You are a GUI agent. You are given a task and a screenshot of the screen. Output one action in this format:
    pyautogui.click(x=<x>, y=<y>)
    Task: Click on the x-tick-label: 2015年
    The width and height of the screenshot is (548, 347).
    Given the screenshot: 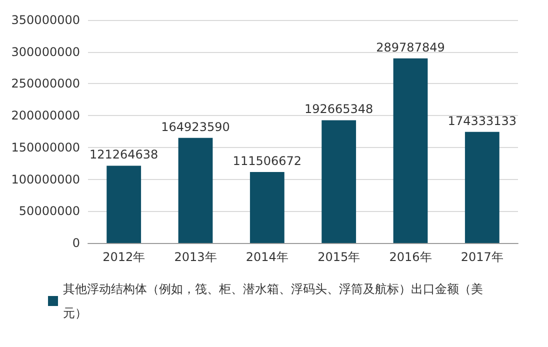 What is the action you would take?
    pyautogui.click(x=339, y=257)
    